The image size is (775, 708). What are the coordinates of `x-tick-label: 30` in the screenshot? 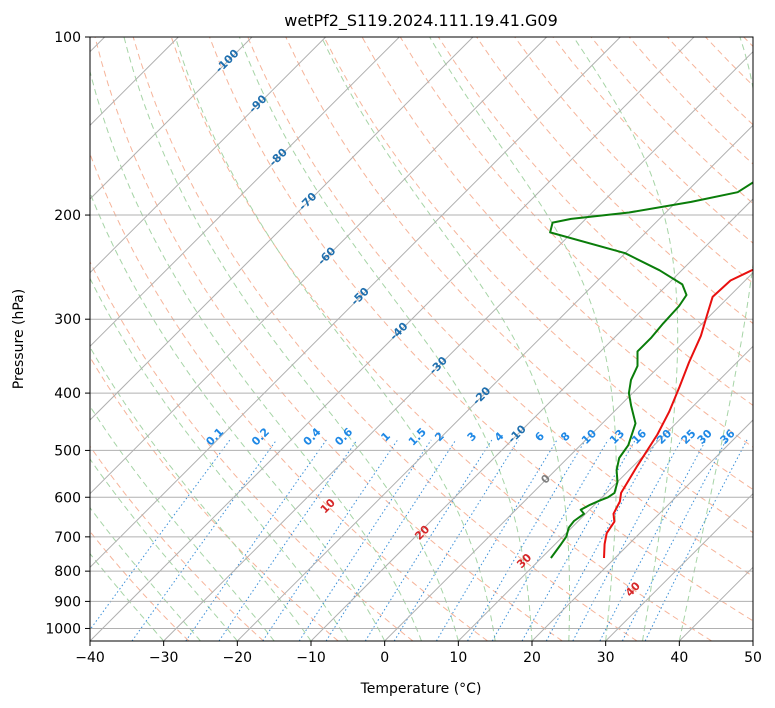 It's located at (606, 658).